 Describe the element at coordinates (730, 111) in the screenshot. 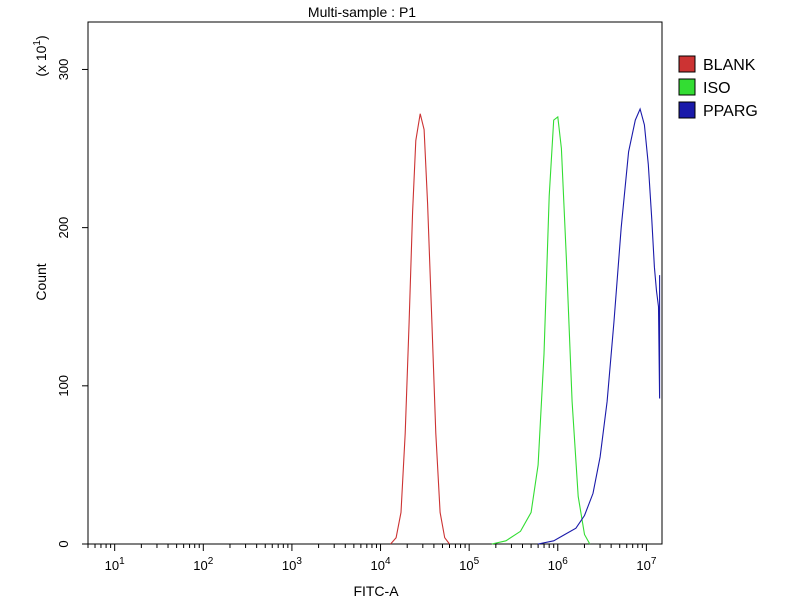

I see `legend-label-pparg: PPARG` at that location.